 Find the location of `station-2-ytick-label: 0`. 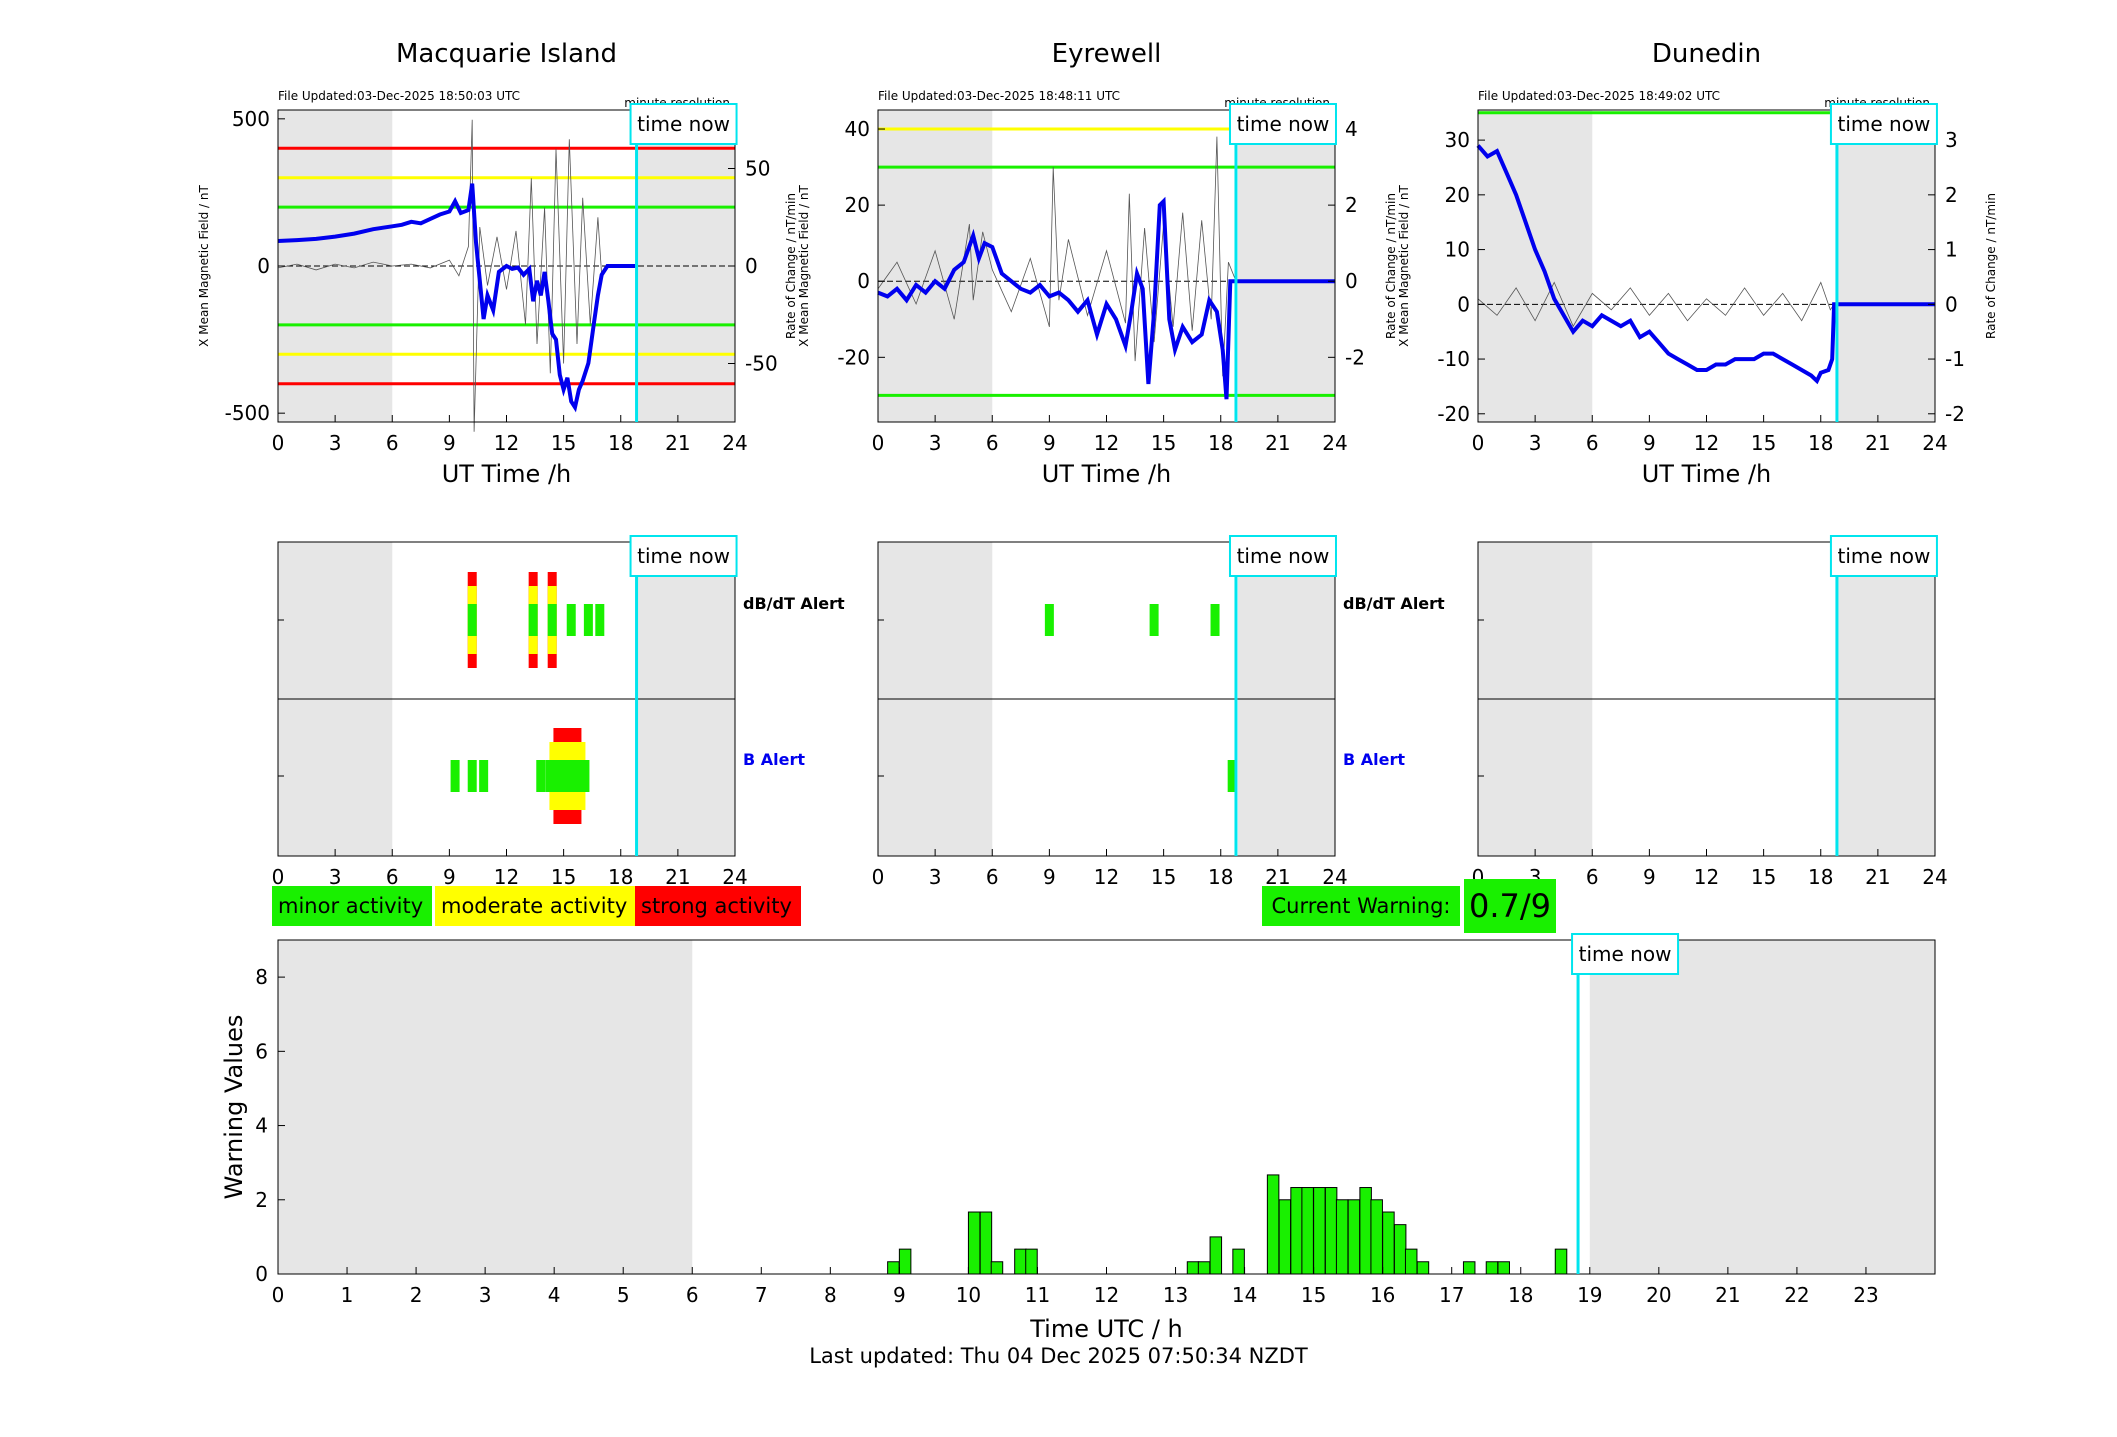

station-2-ytick-label: 0 is located at coordinates (1463, 304).